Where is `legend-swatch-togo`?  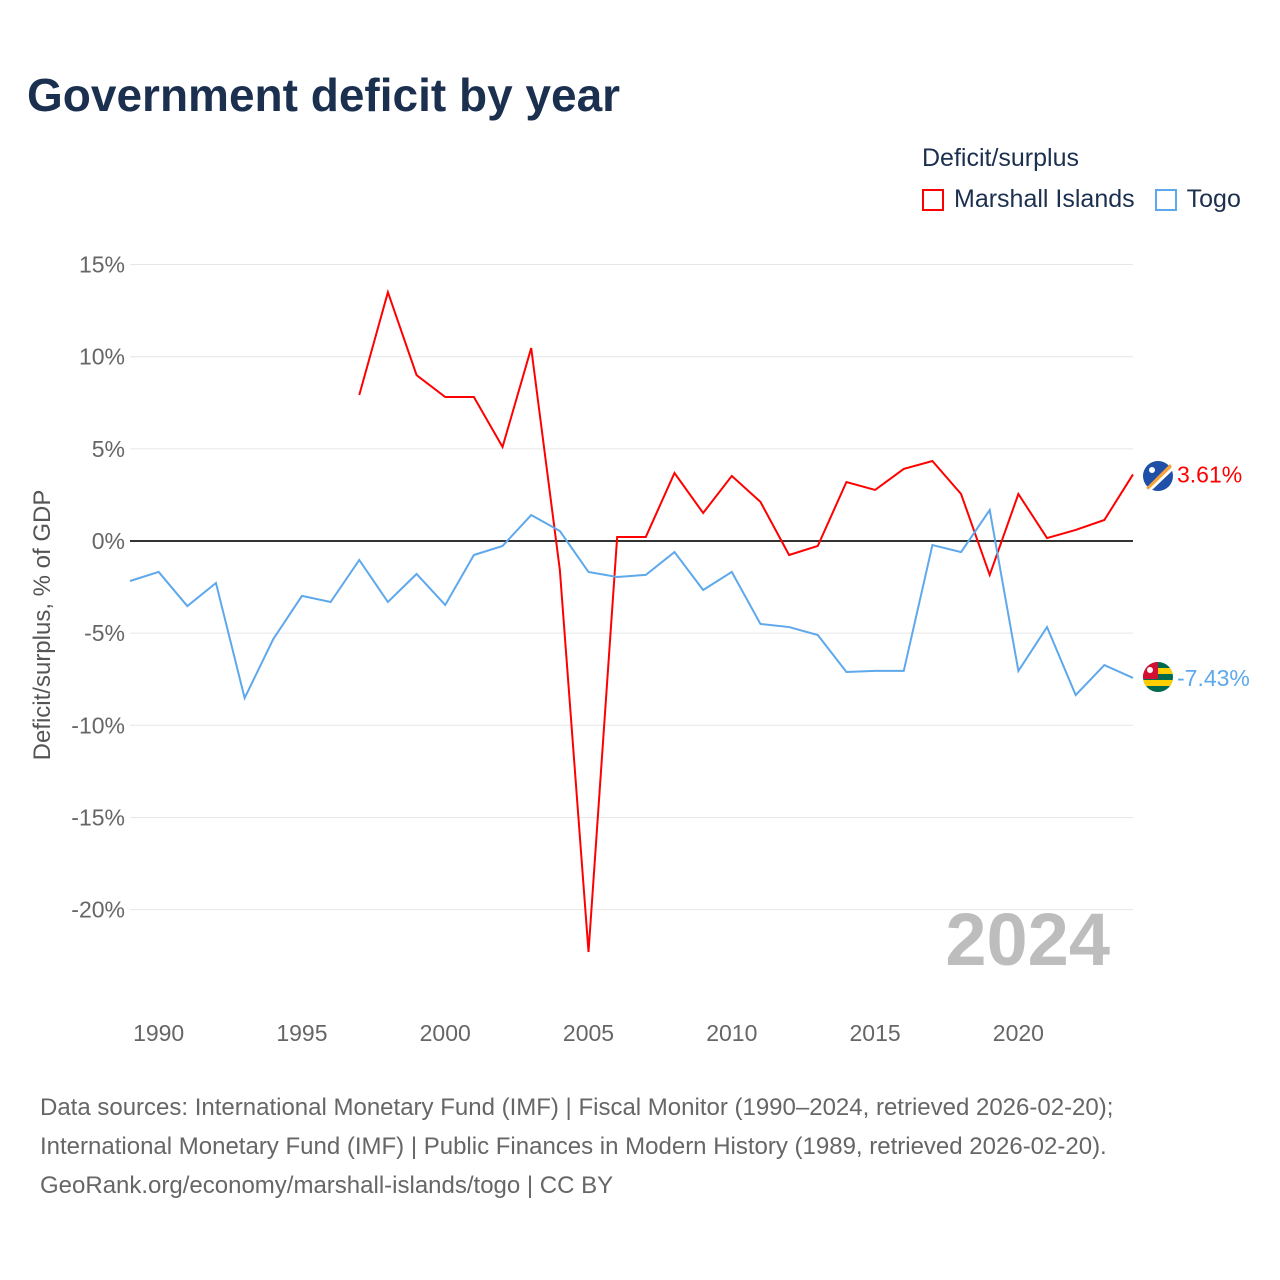
legend-swatch-togo is located at coordinates (1165, 199).